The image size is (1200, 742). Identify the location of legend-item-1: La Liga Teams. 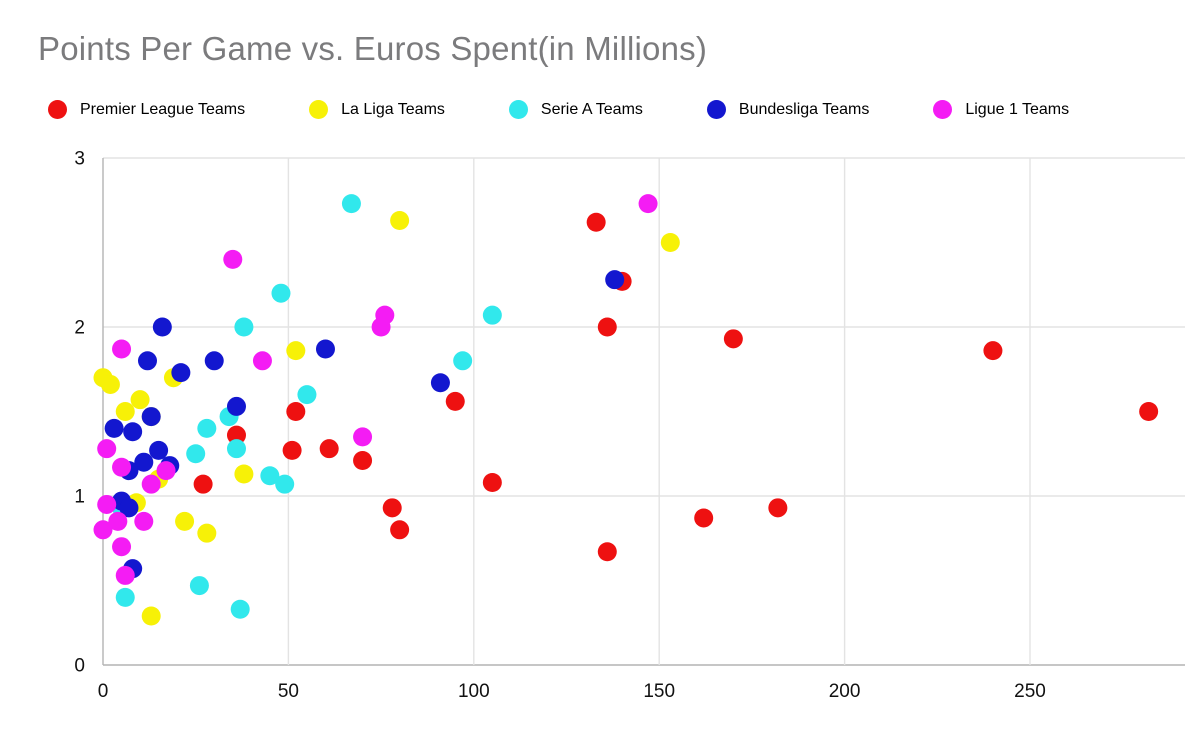
(377, 109).